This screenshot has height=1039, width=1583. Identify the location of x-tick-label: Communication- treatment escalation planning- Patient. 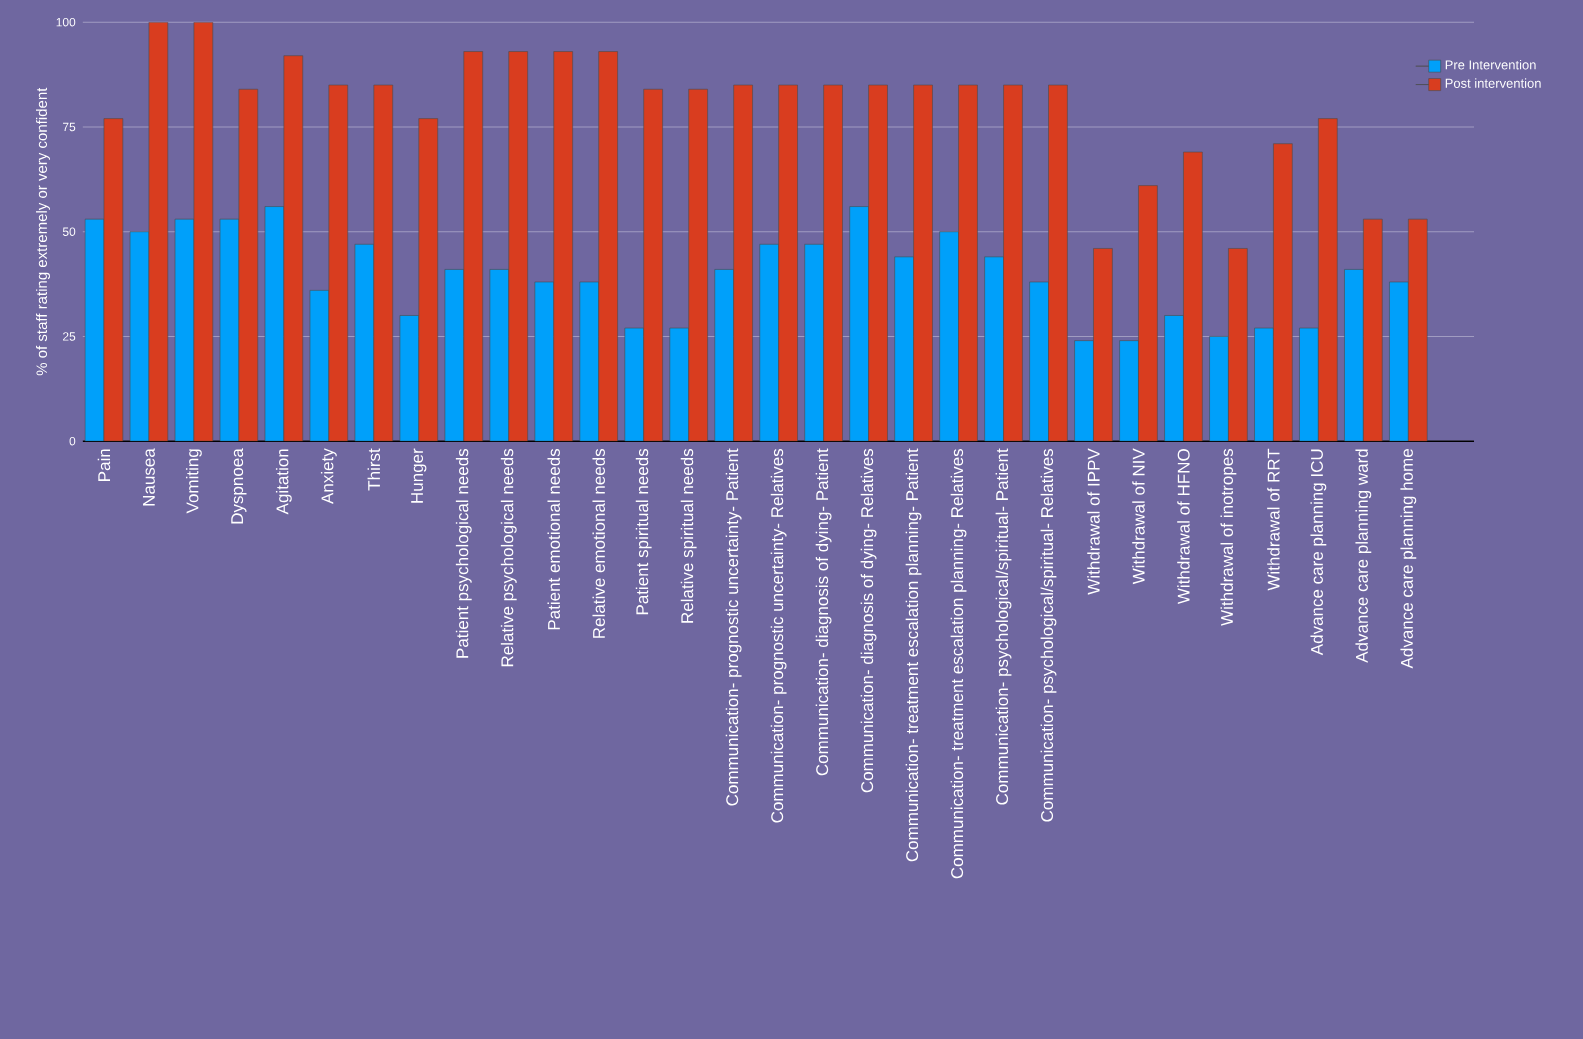
(913, 655).